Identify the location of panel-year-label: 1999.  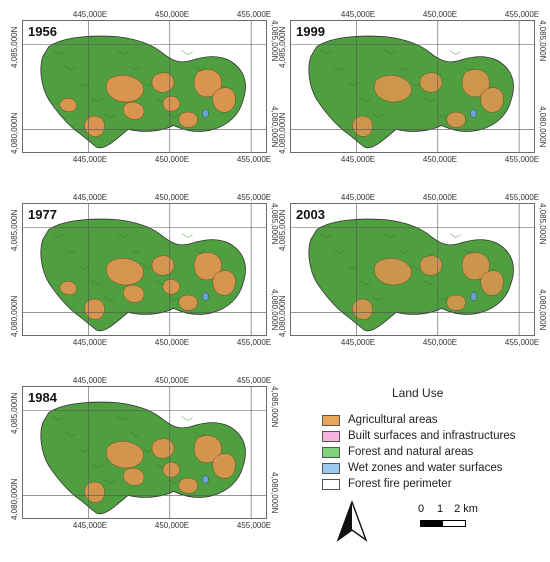
(310, 31).